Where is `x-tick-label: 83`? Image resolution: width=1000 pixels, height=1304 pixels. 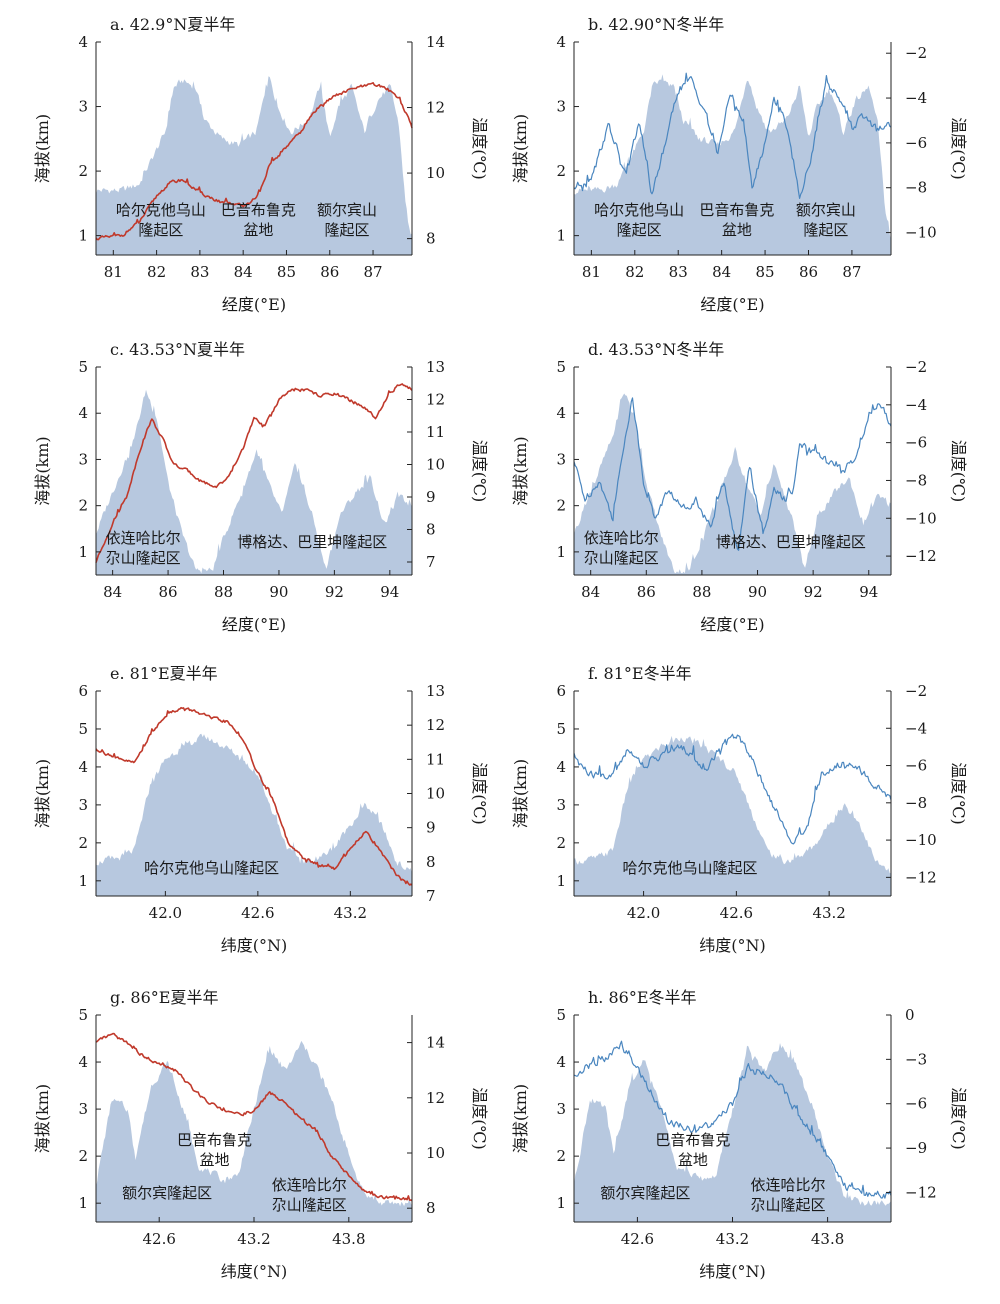 x-tick-label: 83 is located at coordinates (199, 272).